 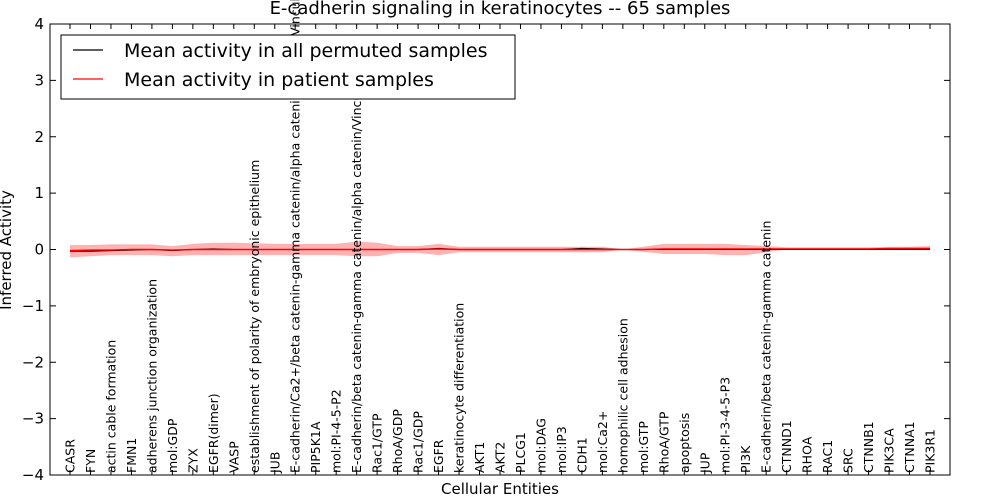 I want to click on x-tick-label: mol:GDP, so click(x=172, y=445).